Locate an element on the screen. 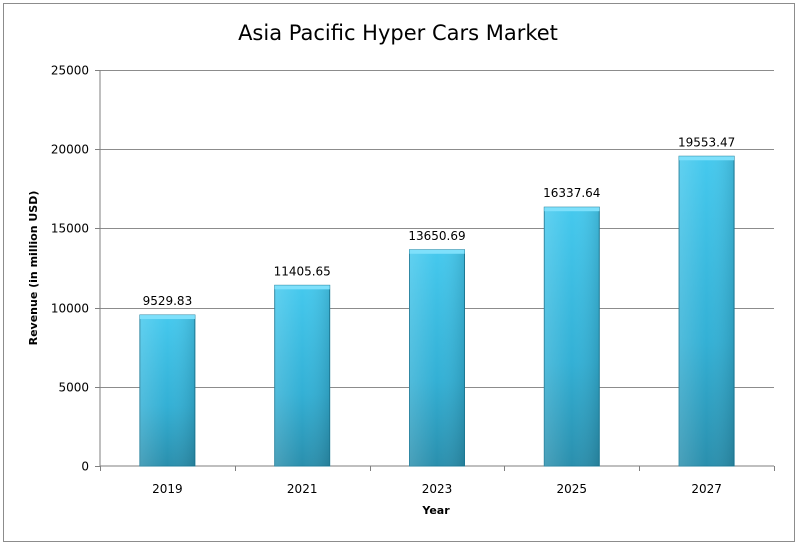 The width and height of the screenshot is (800, 547). x-axis-title: Year is located at coordinates (435, 510).